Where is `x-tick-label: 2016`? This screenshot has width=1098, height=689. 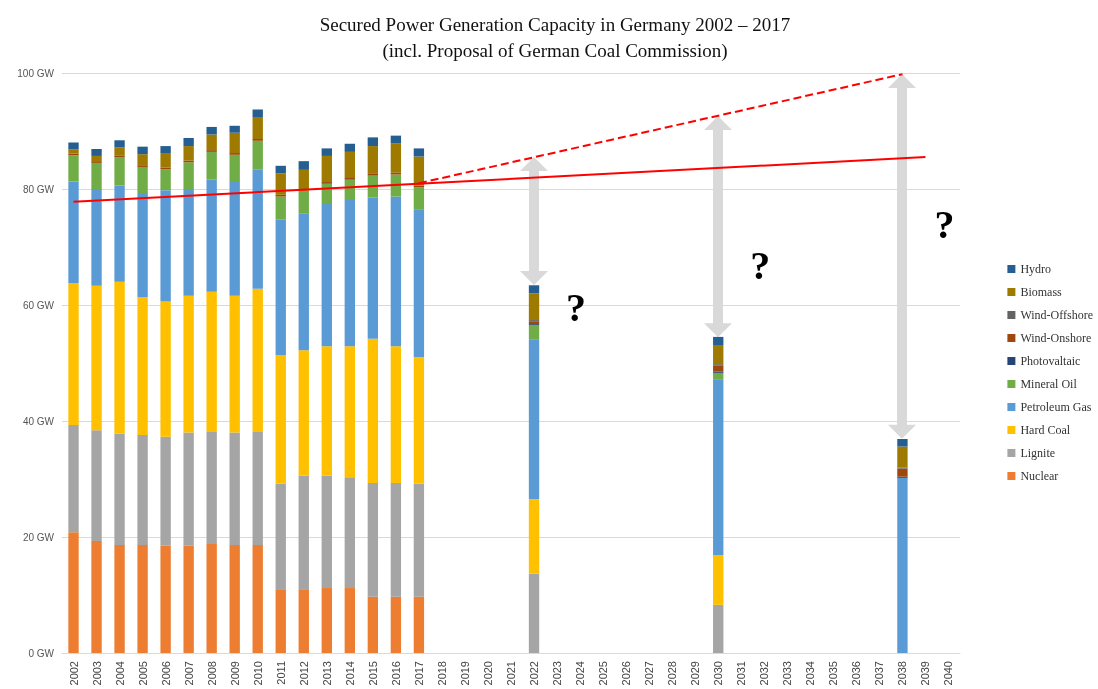
x-tick-label: 2016 is located at coordinates (395, 673).